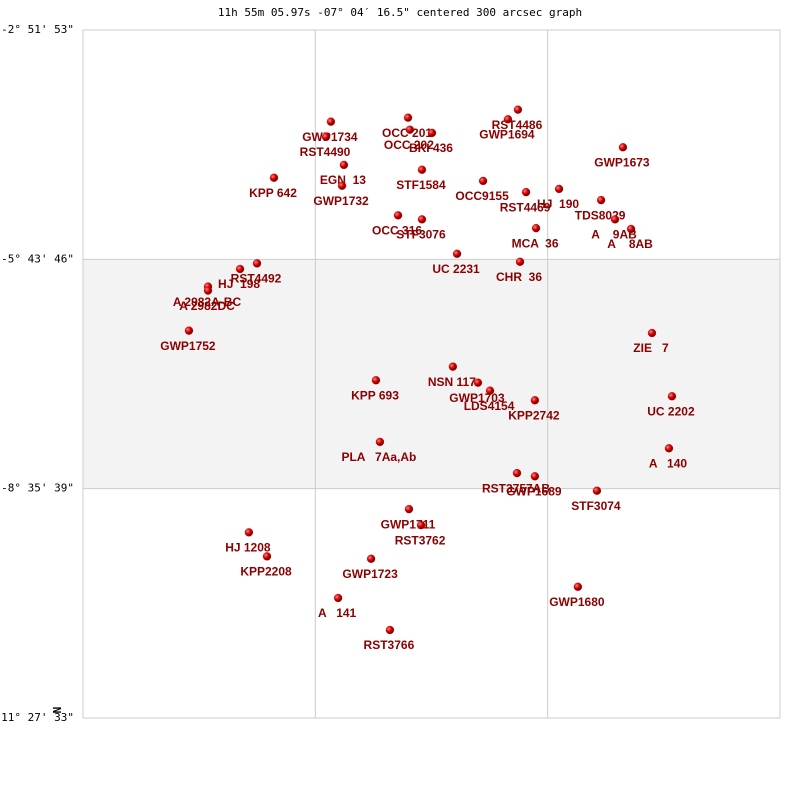 This screenshot has width=800, height=800. I want to click on star-label: A 141, so click(337, 613).